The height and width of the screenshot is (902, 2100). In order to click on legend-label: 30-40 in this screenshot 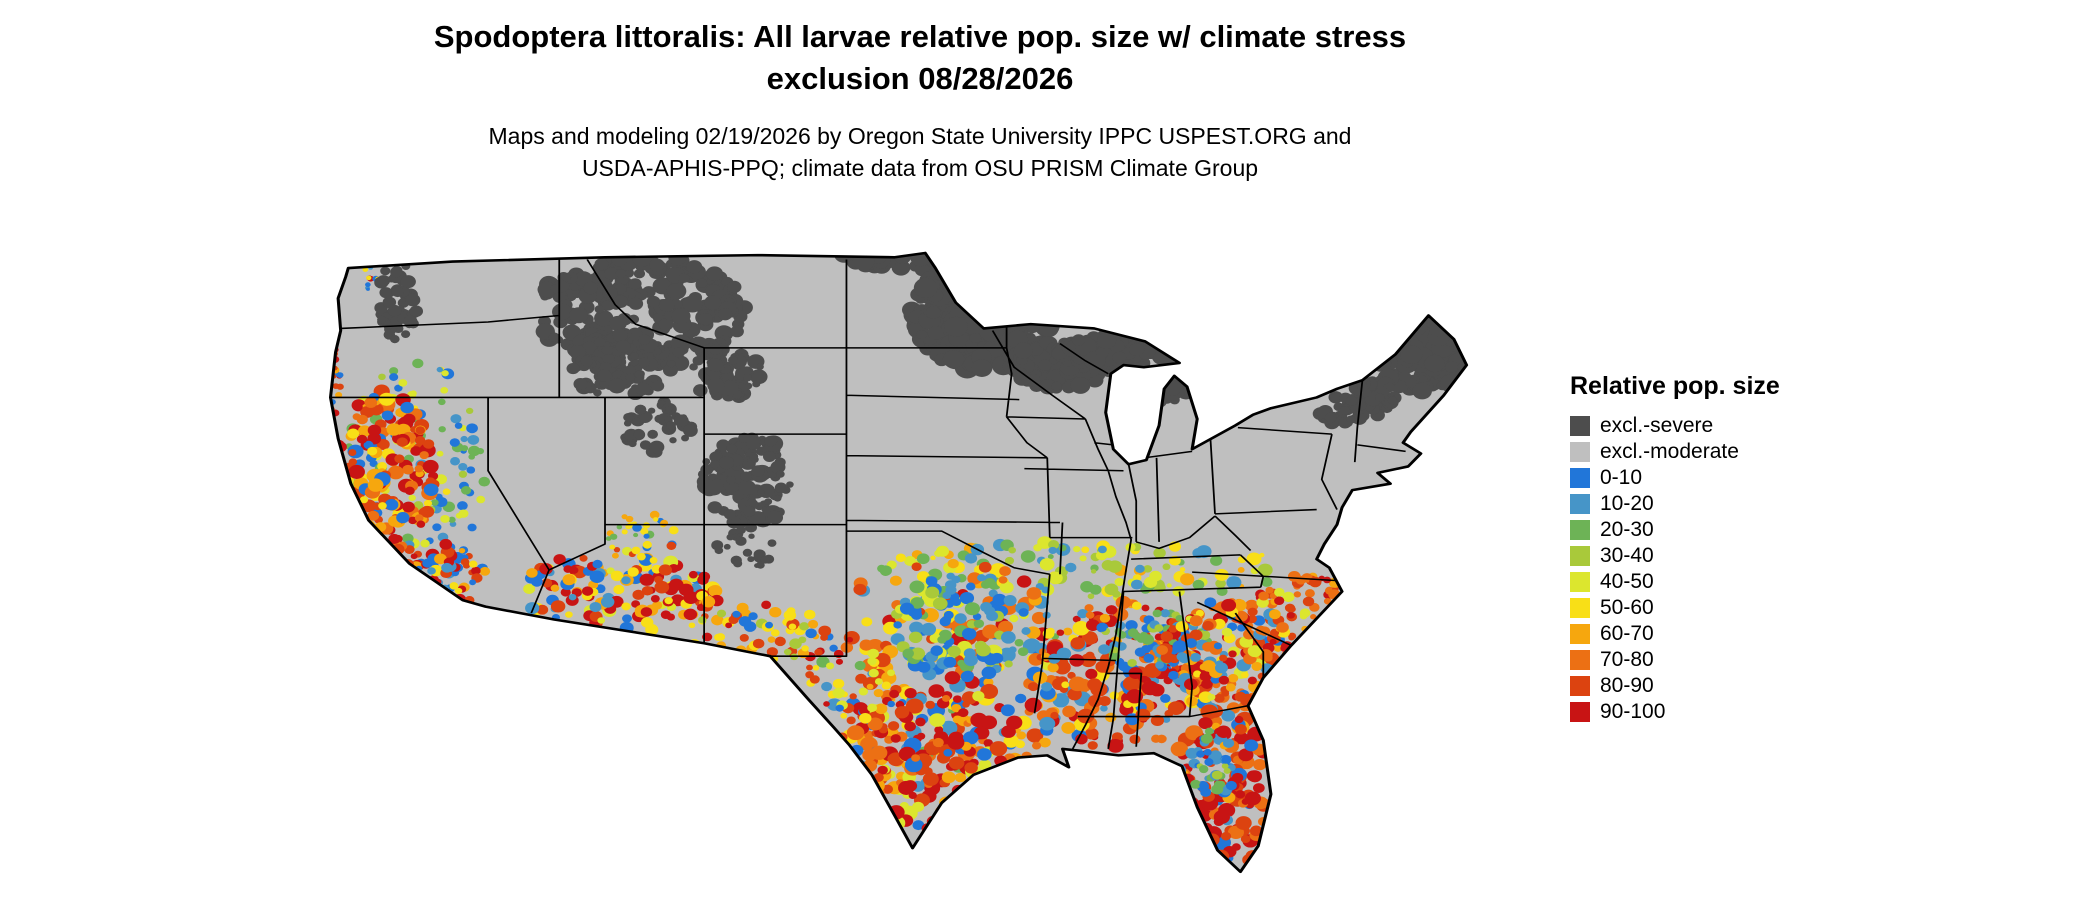, I will do `click(1627, 555)`.